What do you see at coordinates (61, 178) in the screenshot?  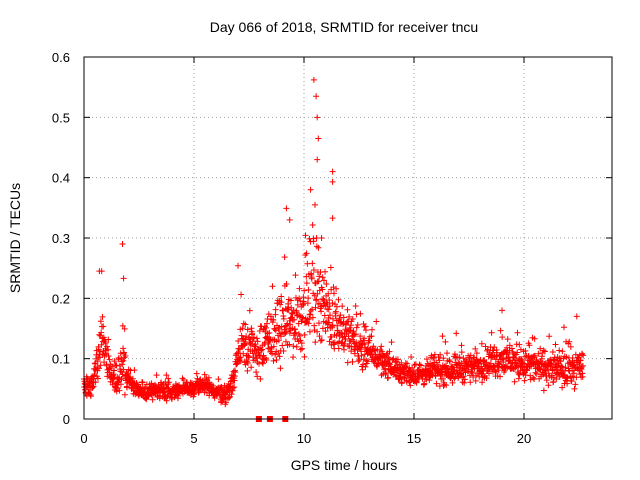 I see `y-tick-label: 0.4` at bounding box center [61, 178].